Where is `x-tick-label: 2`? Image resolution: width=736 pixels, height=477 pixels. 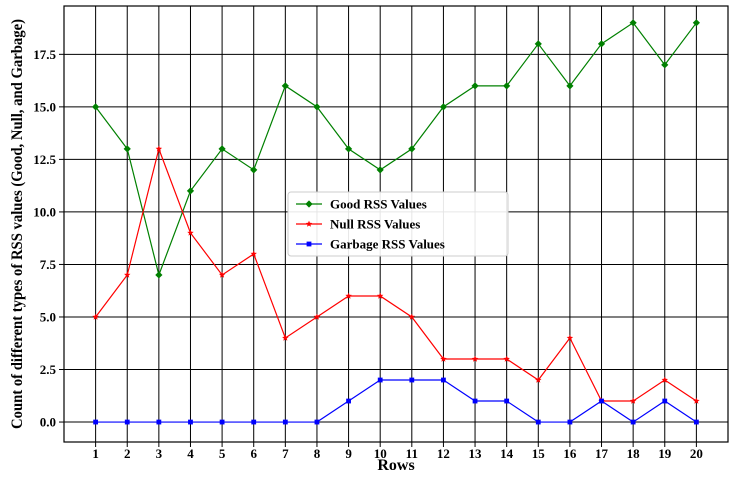
x-tick-label: 2 is located at coordinates (127, 453).